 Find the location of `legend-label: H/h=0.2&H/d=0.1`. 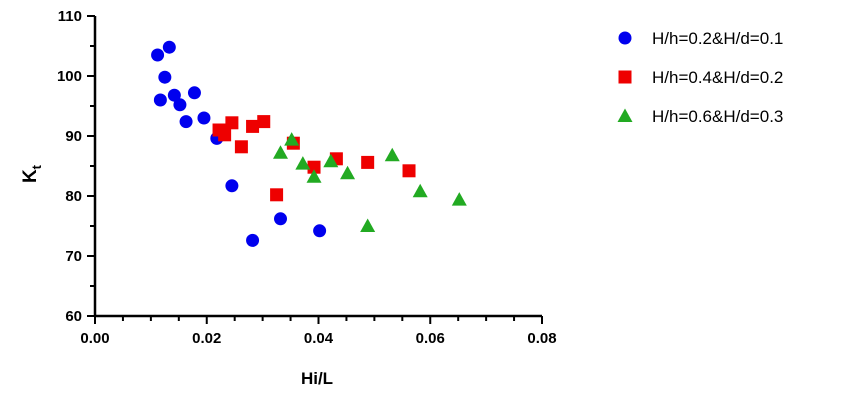

legend-label: H/h=0.2&H/d=0.1 is located at coordinates (717, 38).